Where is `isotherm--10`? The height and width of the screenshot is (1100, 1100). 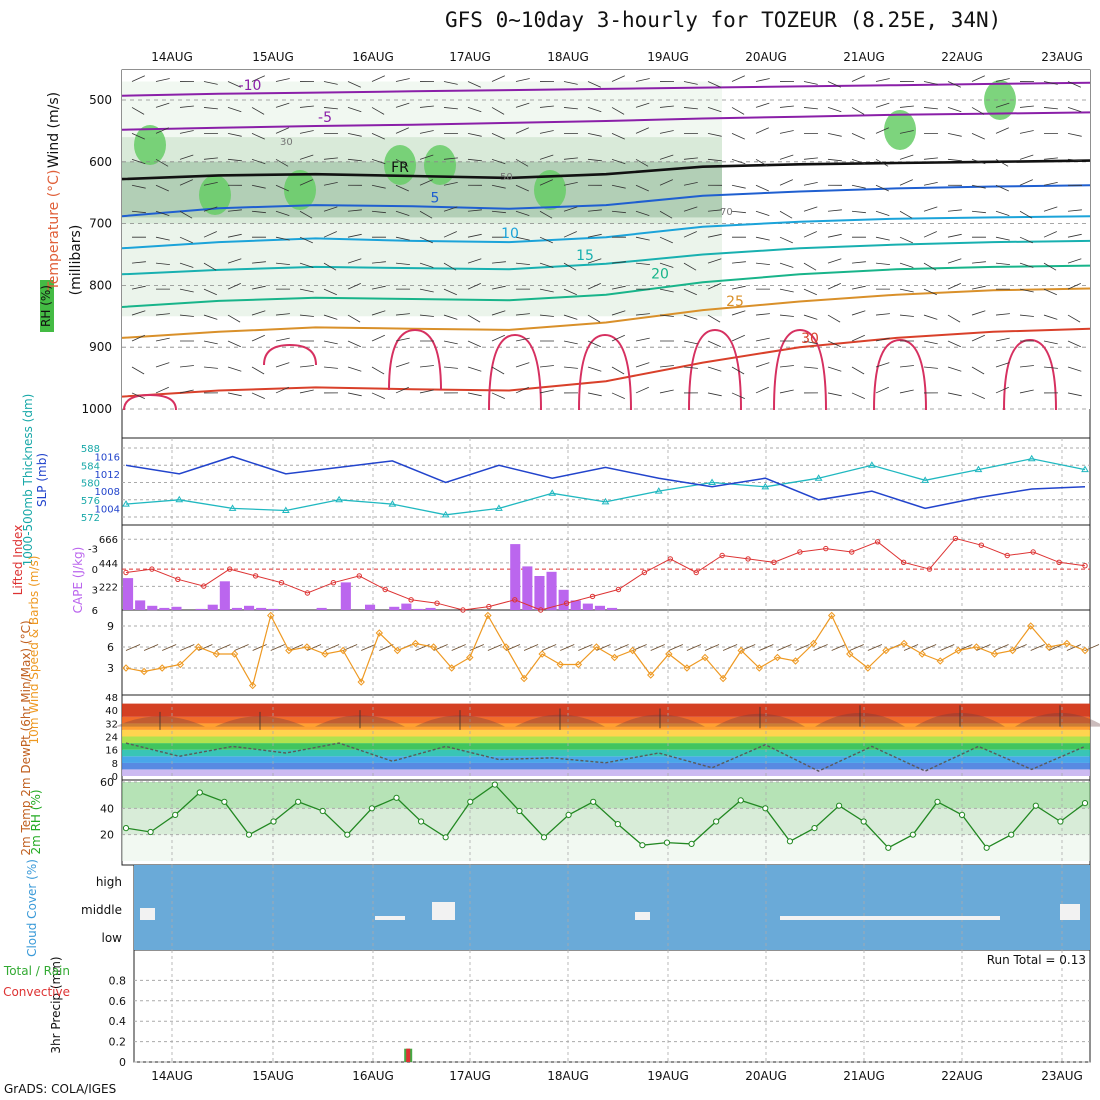 isotherm--10 is located at coordinates (606, 89).